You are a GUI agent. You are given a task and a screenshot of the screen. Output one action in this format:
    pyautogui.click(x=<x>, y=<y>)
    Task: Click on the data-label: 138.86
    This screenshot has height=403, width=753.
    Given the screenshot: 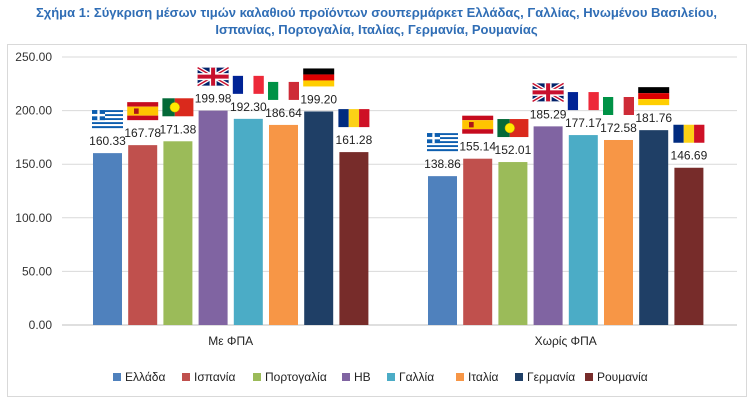 What is the action you would take?
    pyautogui.click(x=442, y=164)
    